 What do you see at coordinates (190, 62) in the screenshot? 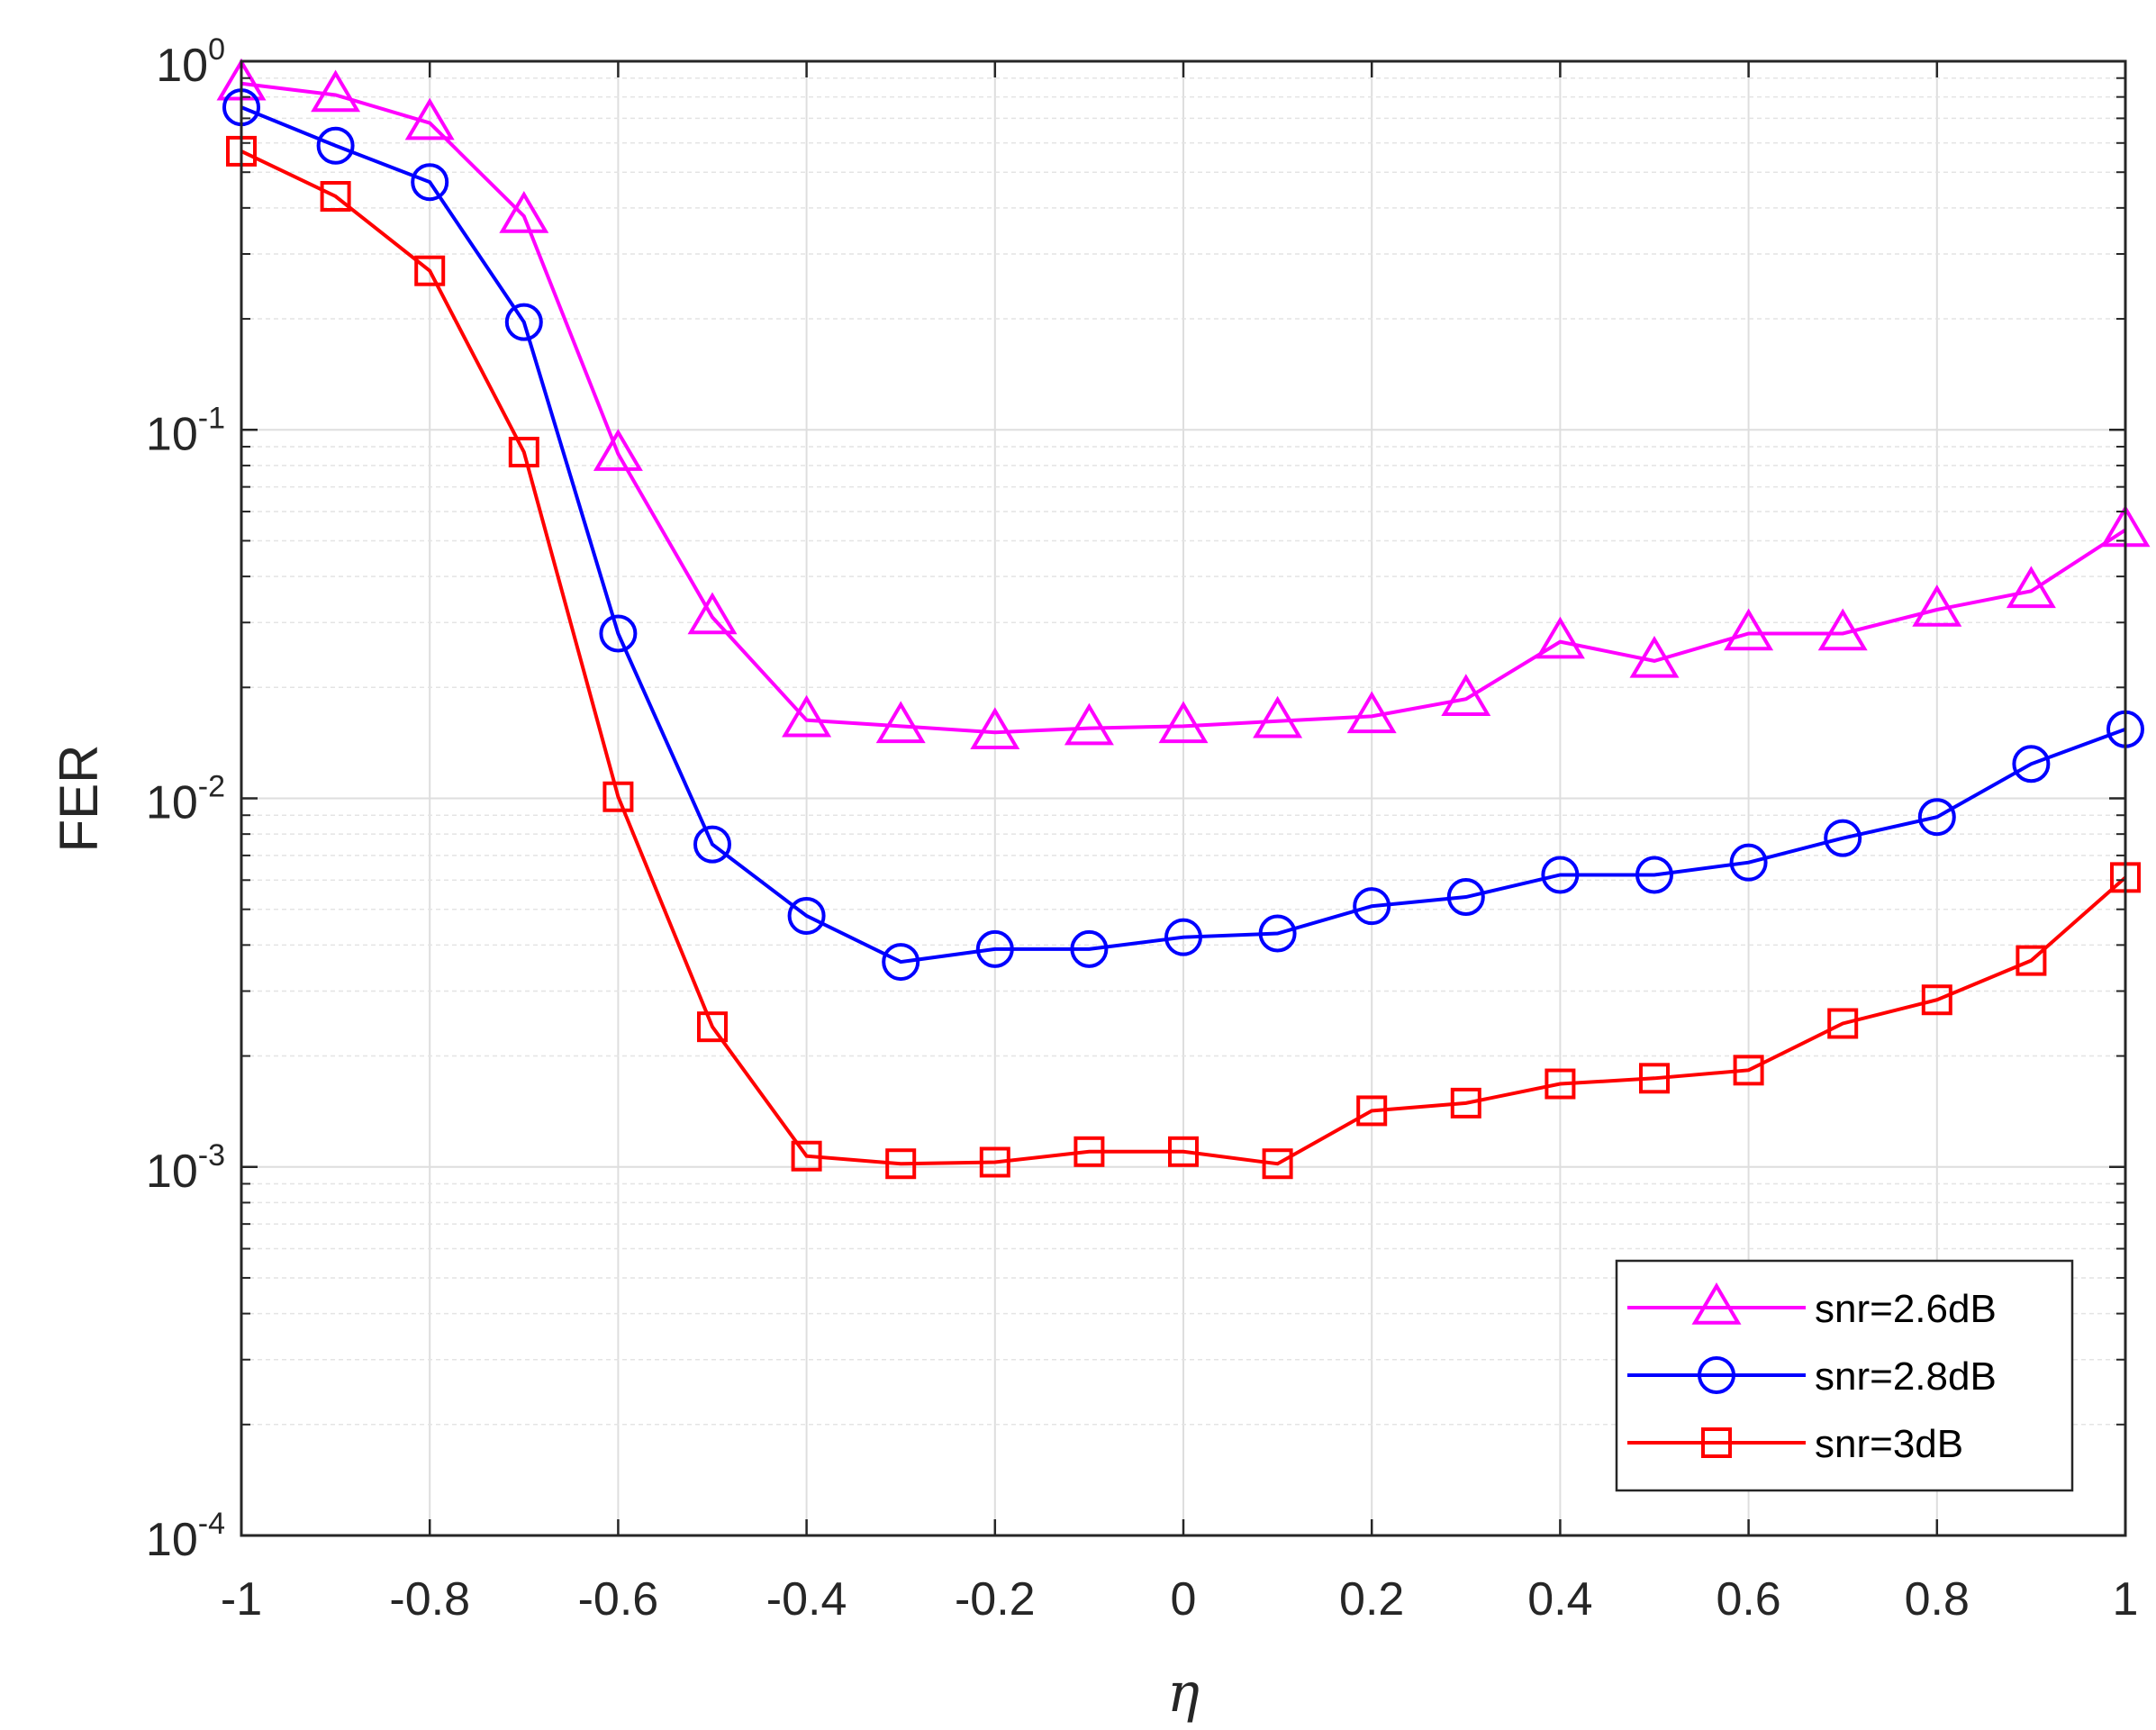
I see `y-tick-label: 10⁰` at bounding box center [190, 62].